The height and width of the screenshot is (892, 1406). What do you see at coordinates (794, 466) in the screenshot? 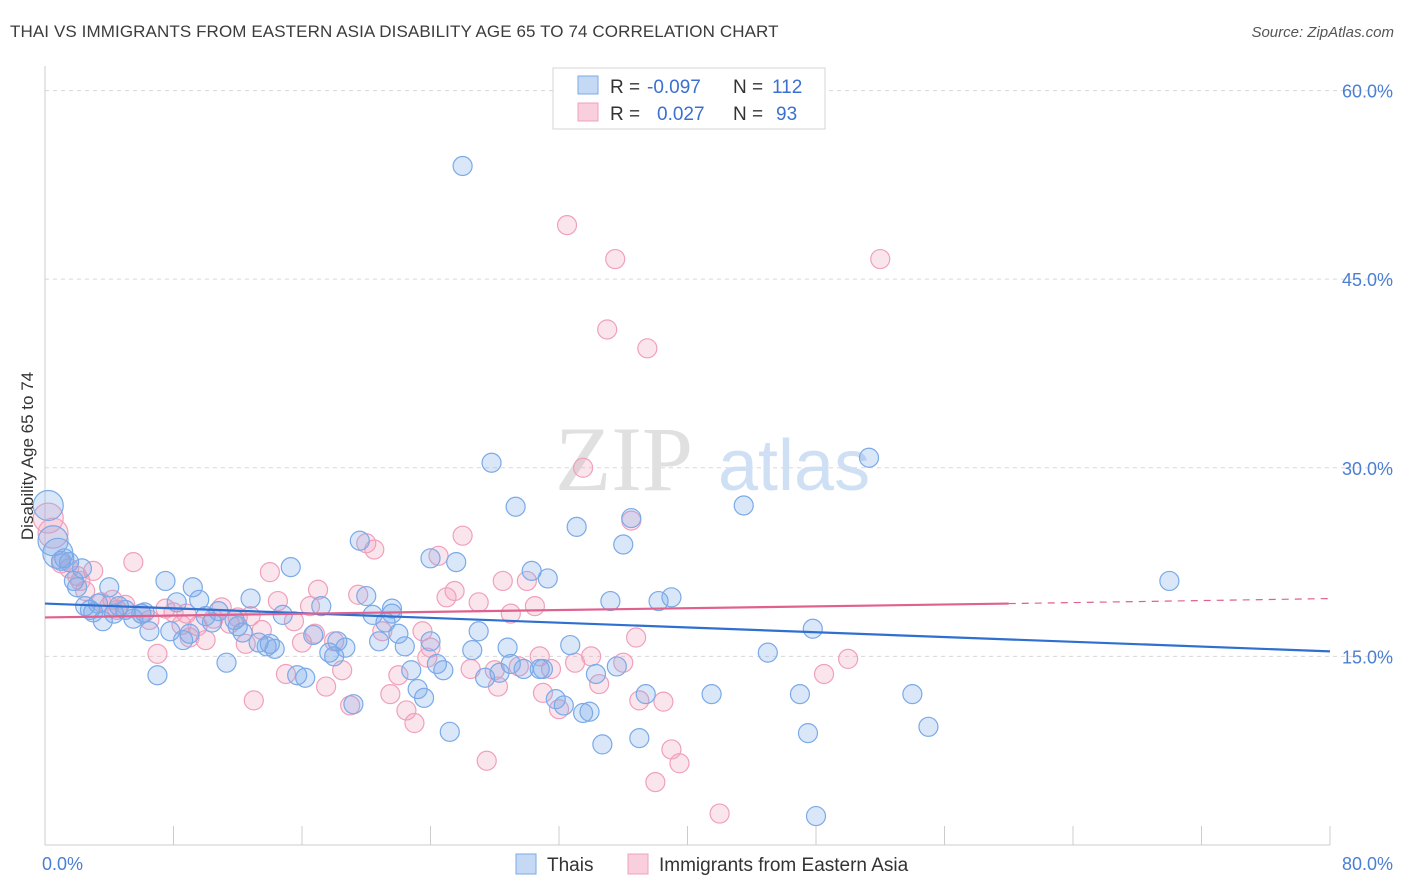
I see `watermark-atlas: atlas` at bounding box center [794, 466].